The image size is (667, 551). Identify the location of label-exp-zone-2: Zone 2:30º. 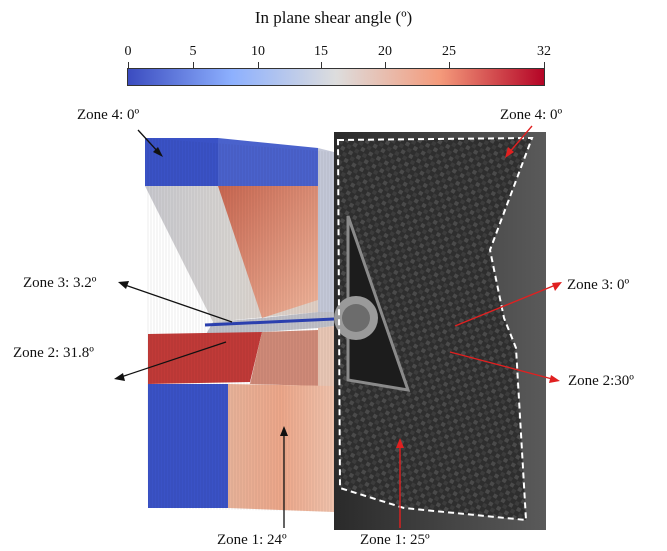
(601, 381).